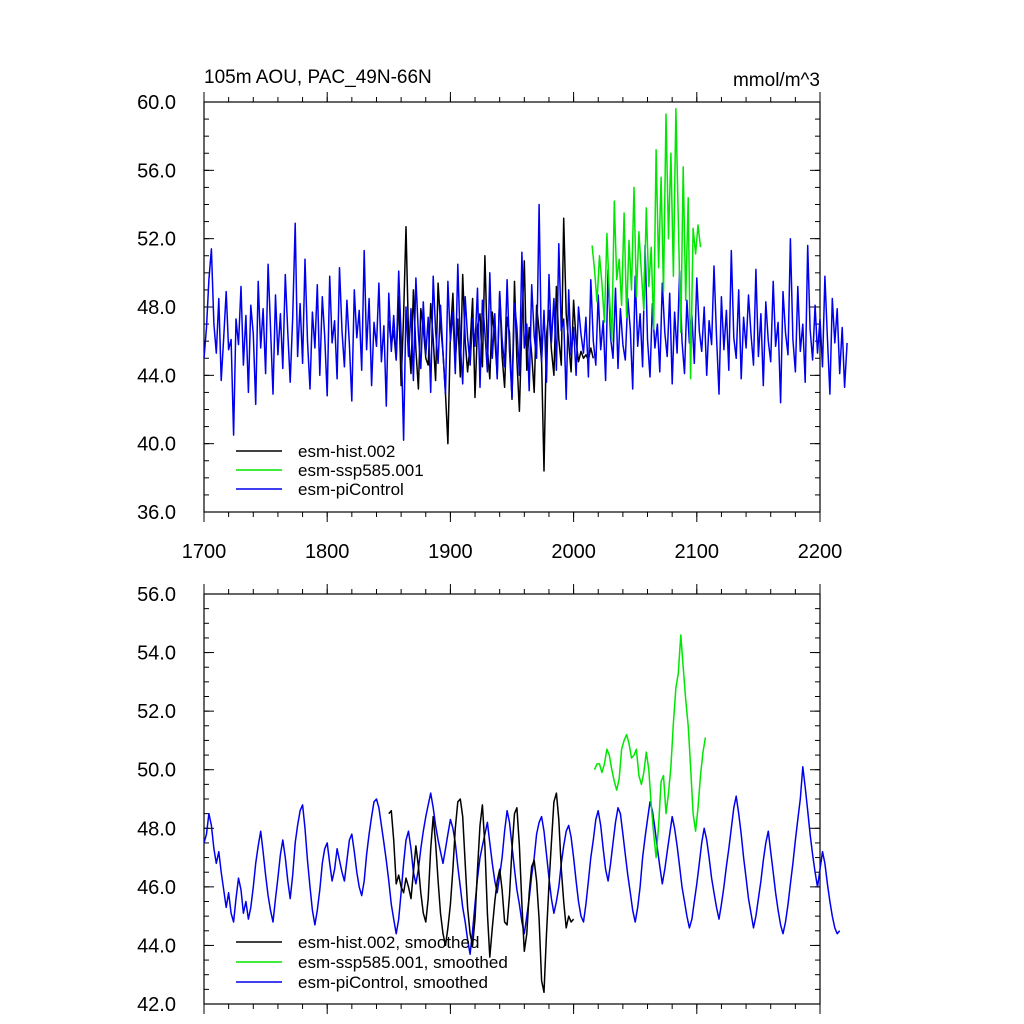 This screenshot has height=1024, width=1024. What do you see at coordinates (156, 771) in the screenshot?
I see `y-tick-label: 50.0` at bounding box center [156, 771].